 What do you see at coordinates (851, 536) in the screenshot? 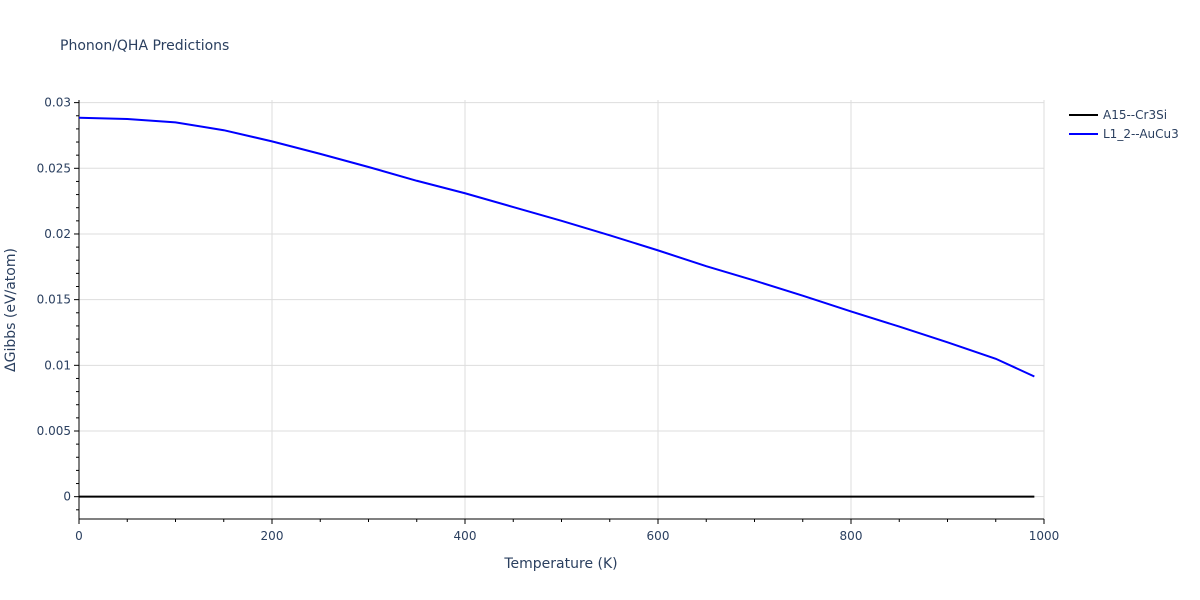
I see `x-tick-label: 800` at bounding box center [851, 536].